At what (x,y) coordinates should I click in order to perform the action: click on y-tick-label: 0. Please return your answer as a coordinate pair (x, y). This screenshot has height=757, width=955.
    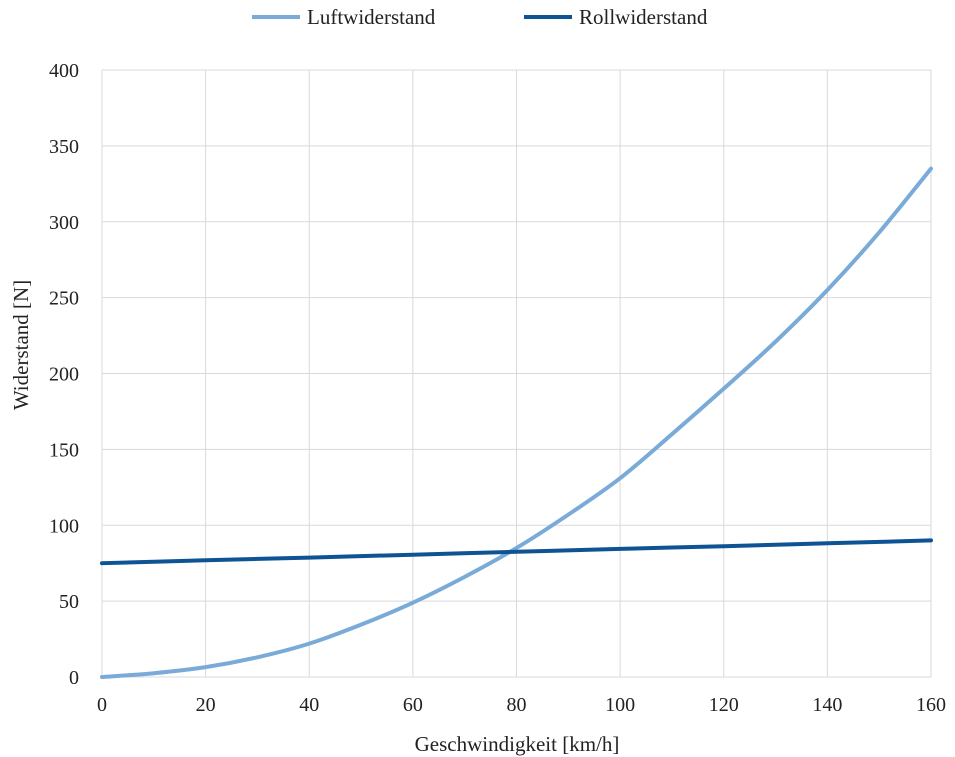
    Looking at the image, I should click on (74, 678).